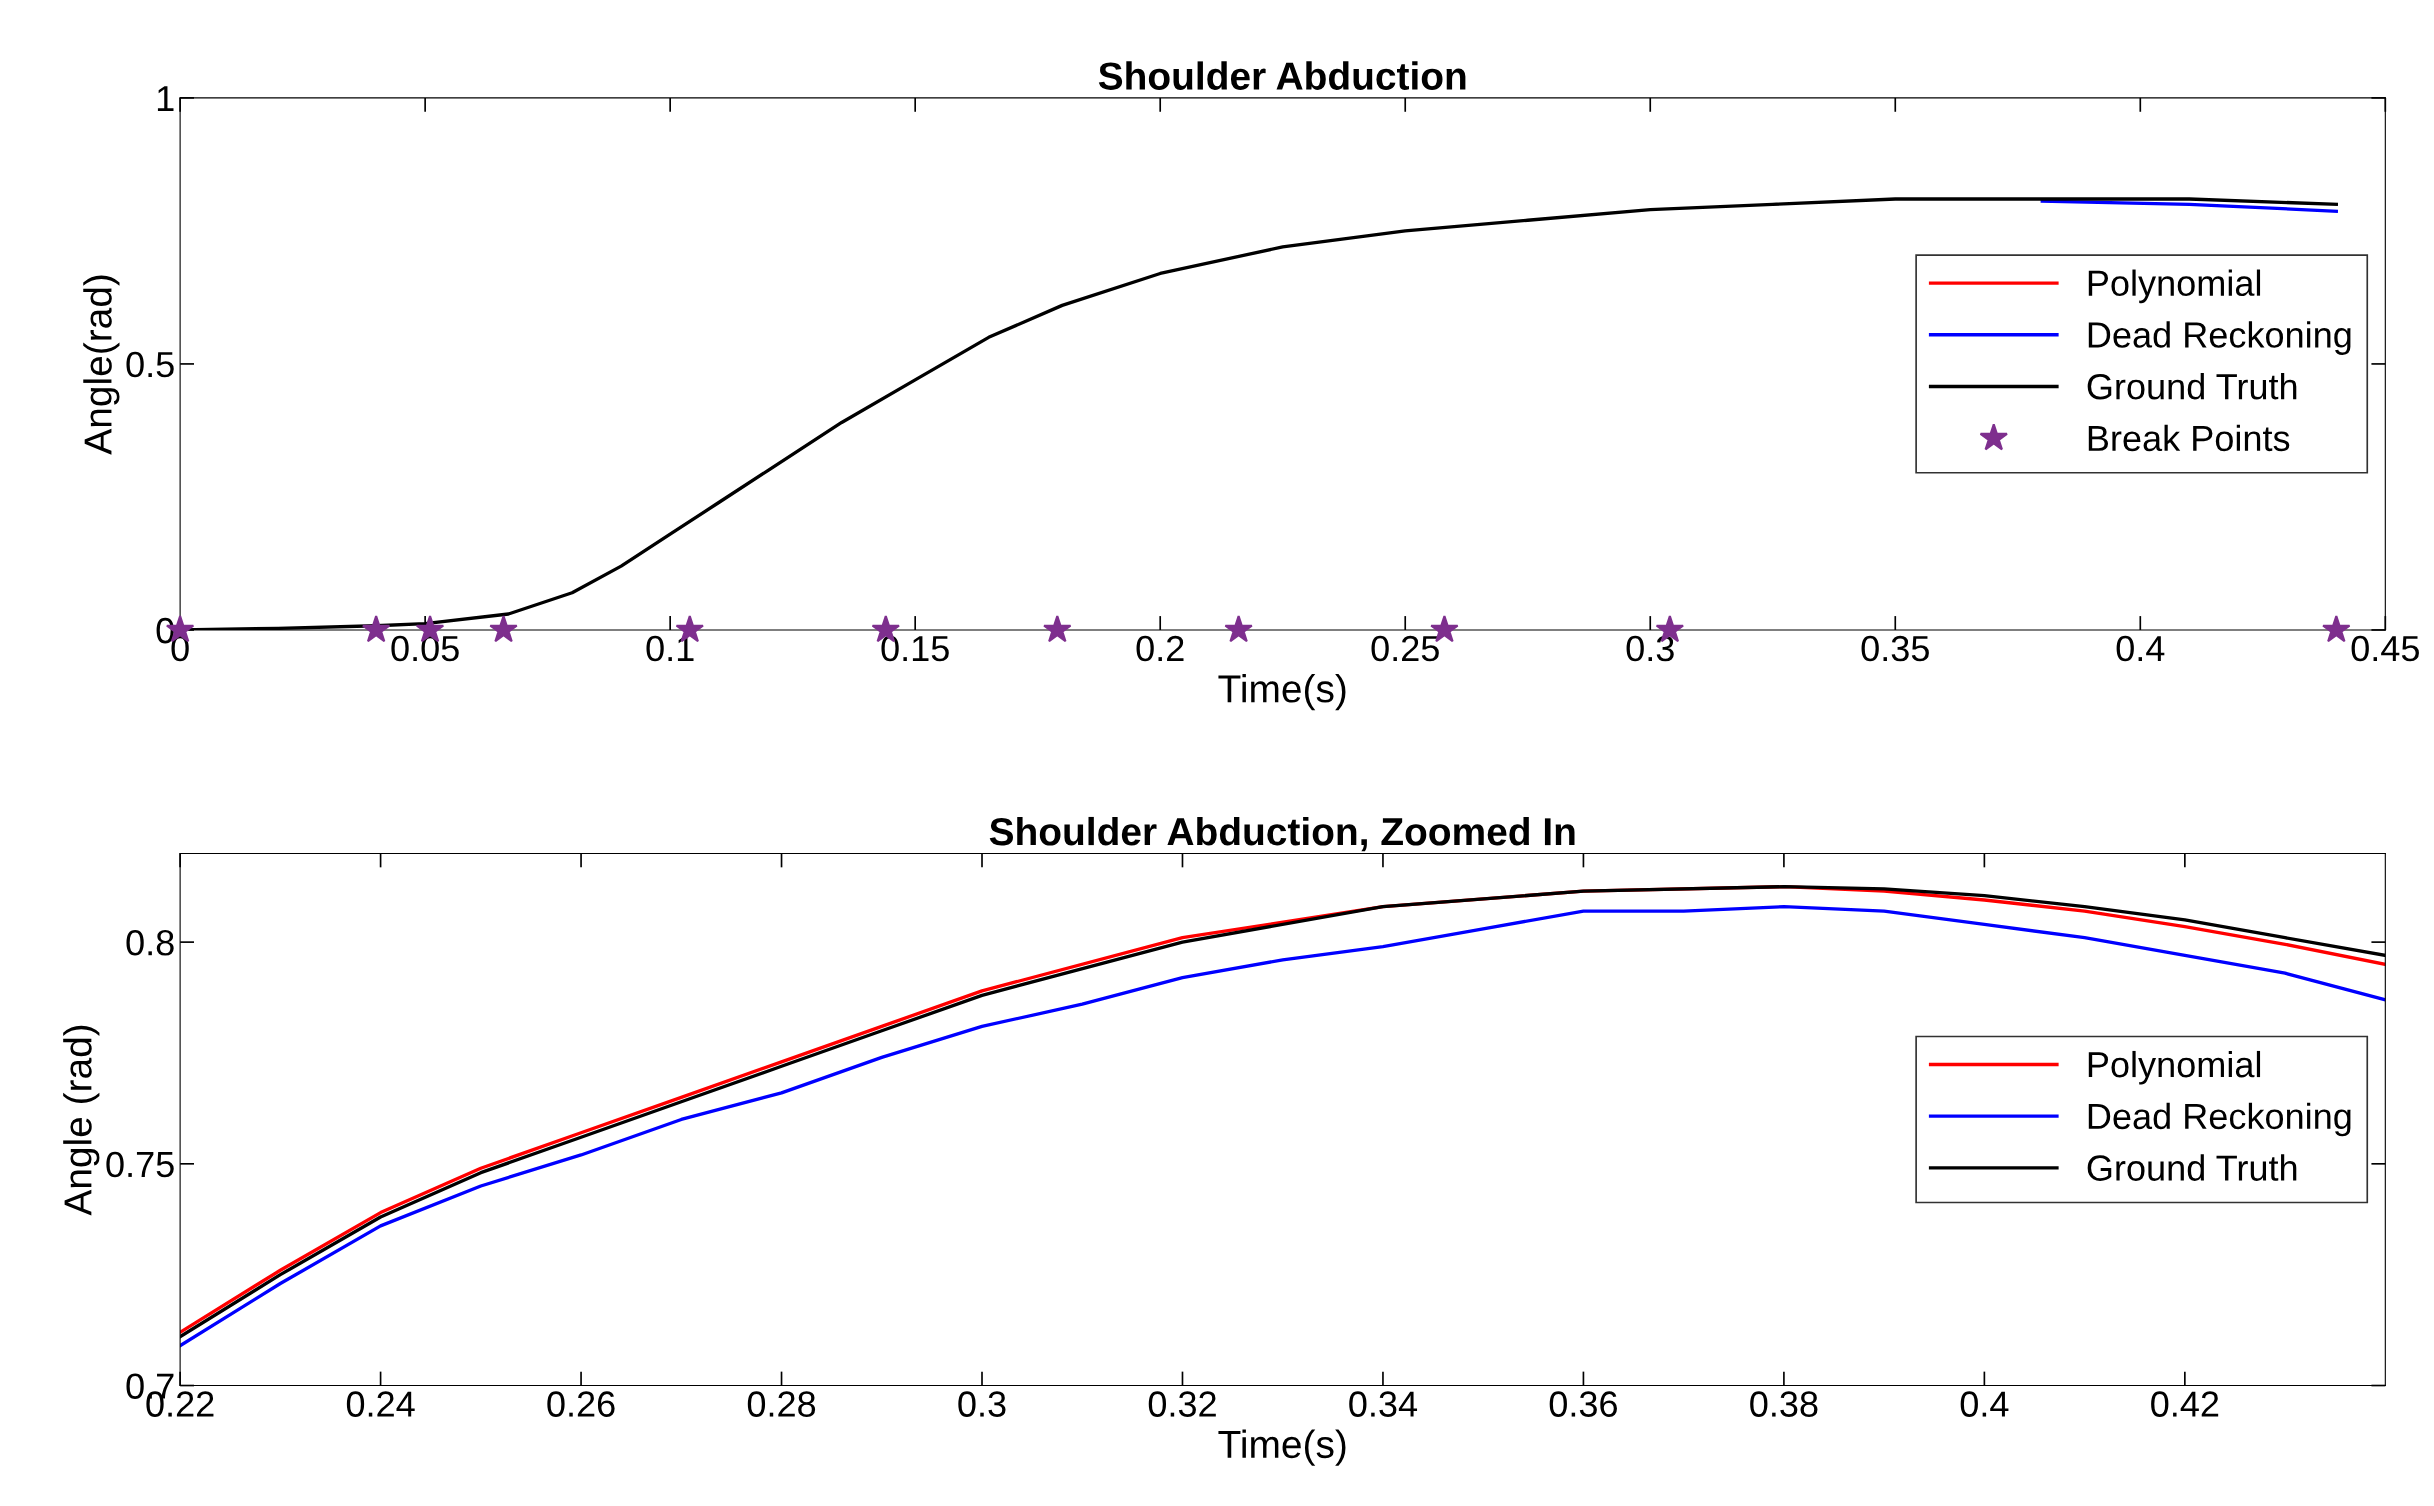 This screenshot has height=1506, width=2434. I want to click on y-tick-label: 0.75, so click(140, 1164).